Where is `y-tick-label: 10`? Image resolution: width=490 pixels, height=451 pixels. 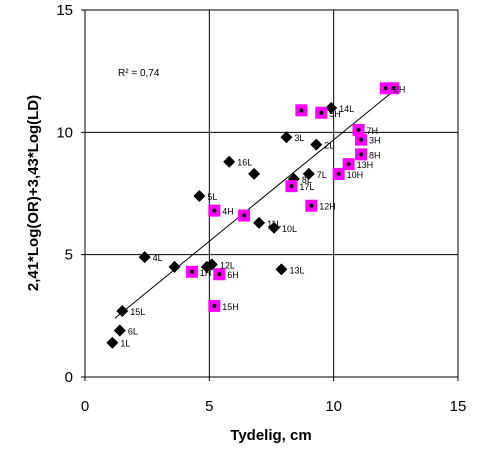
y-tick-label: 10 is located at coordinates (64, 132).